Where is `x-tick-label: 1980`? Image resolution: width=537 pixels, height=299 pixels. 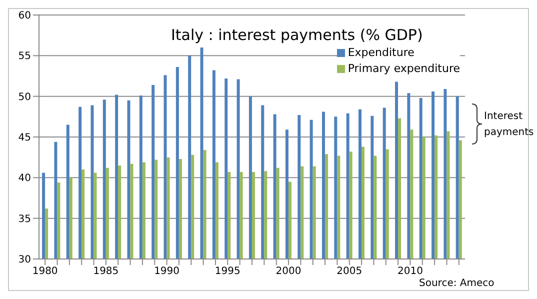
x-tick-label: 1980 is located at coordinates (45, 272).